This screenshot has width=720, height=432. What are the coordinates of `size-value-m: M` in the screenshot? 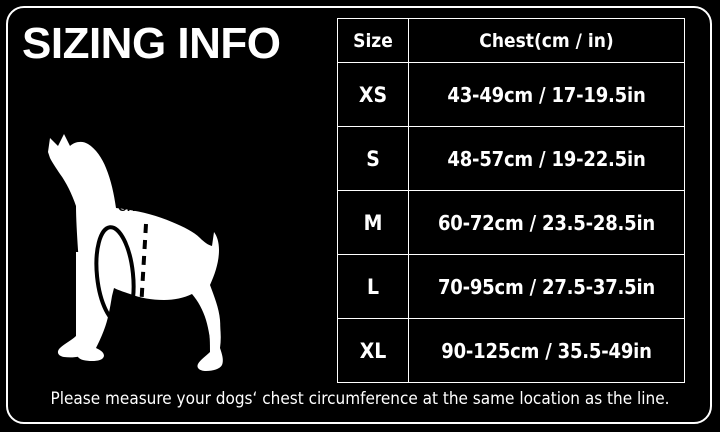 It's located at (373, 222).